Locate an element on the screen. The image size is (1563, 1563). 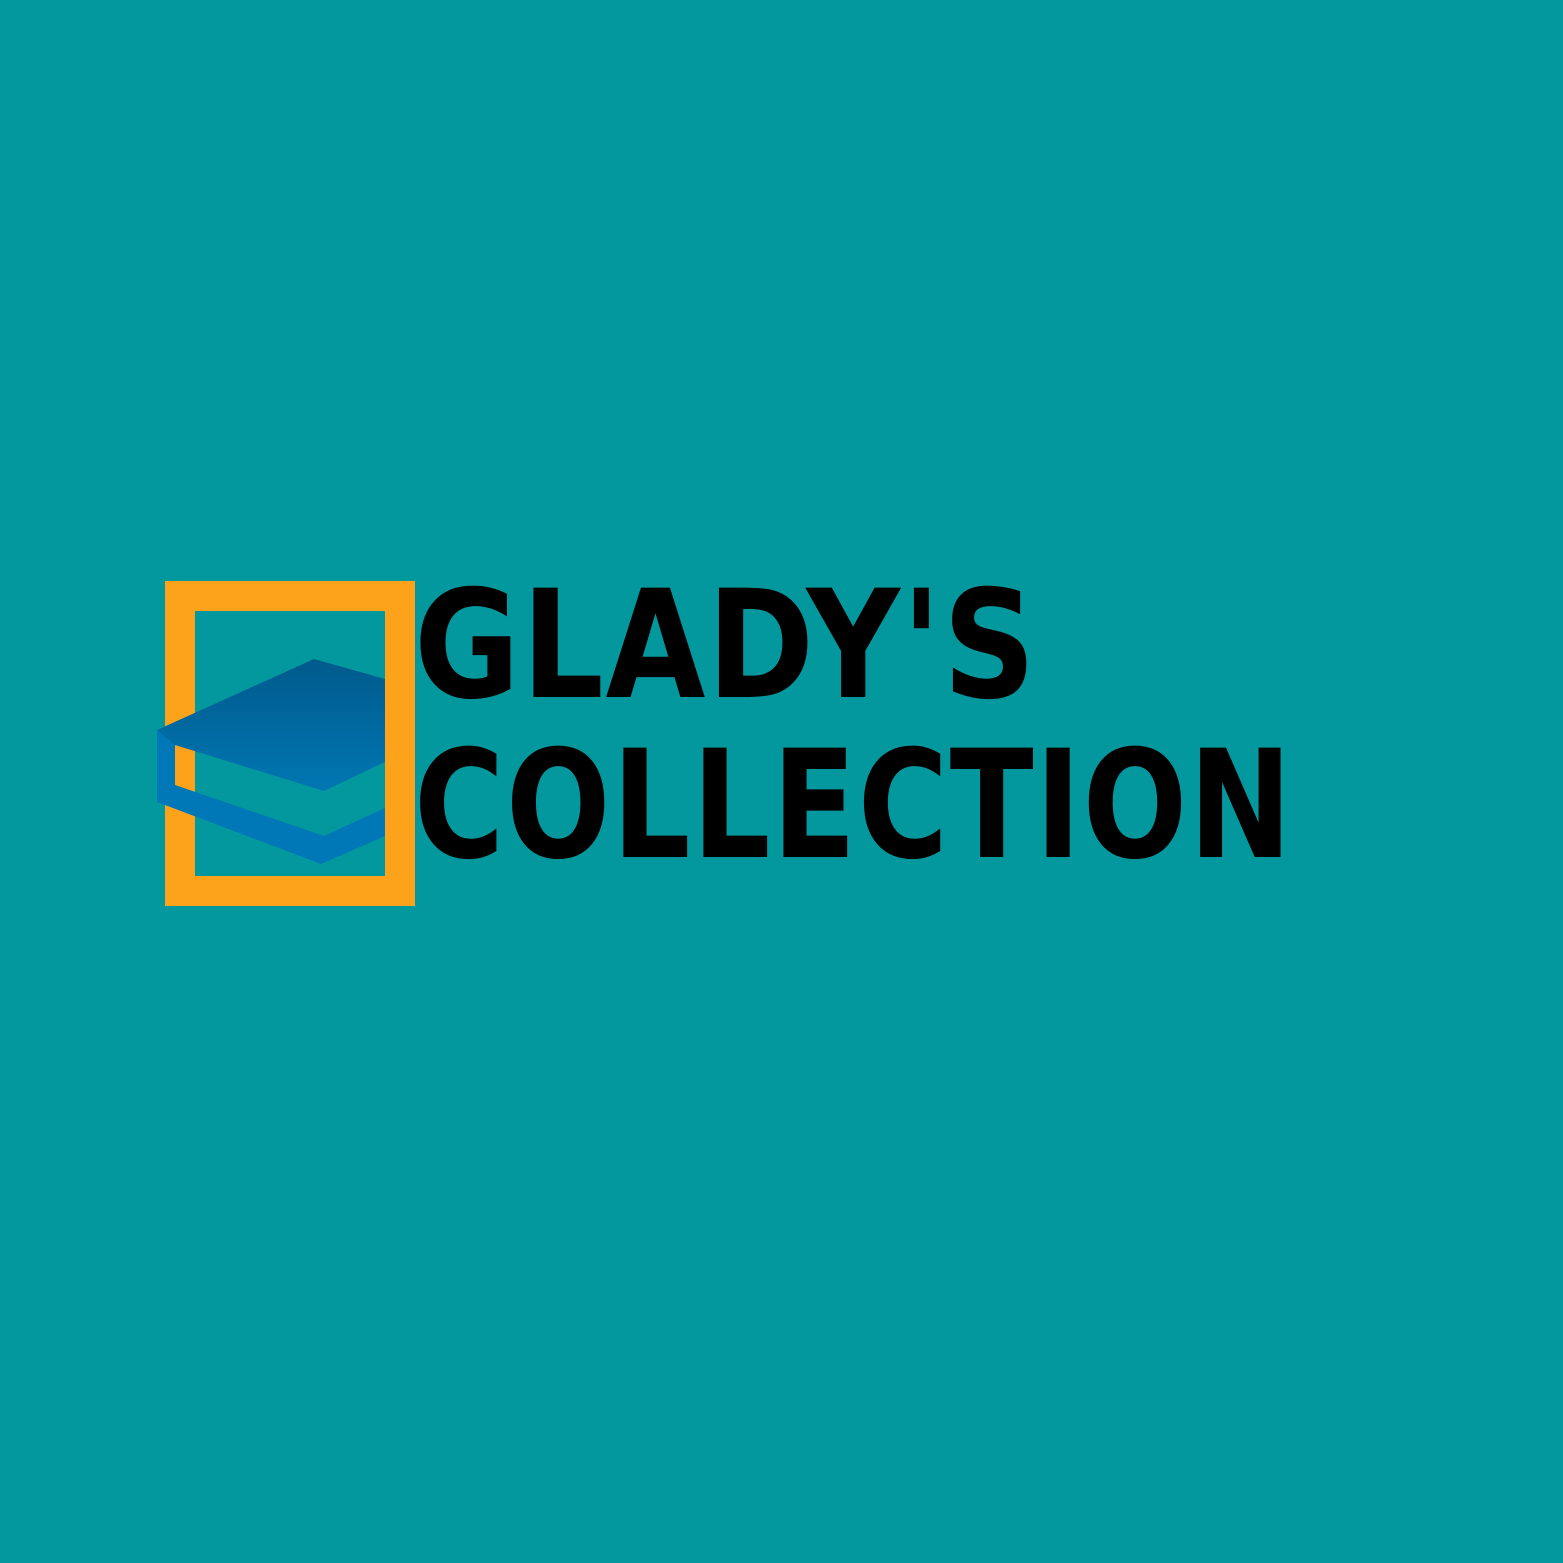
book-stack-icon is located at coordinates (286, 743).